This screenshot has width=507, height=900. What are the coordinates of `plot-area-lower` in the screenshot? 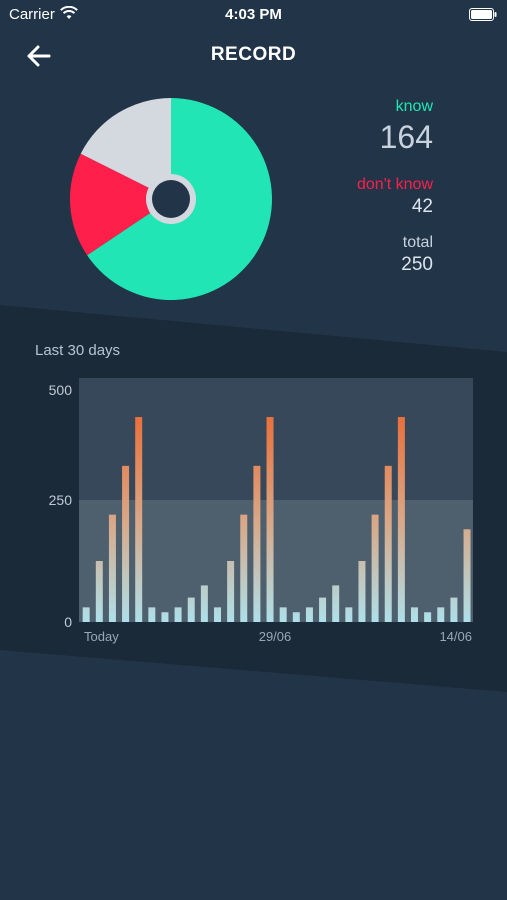 It's located at (276, 561).